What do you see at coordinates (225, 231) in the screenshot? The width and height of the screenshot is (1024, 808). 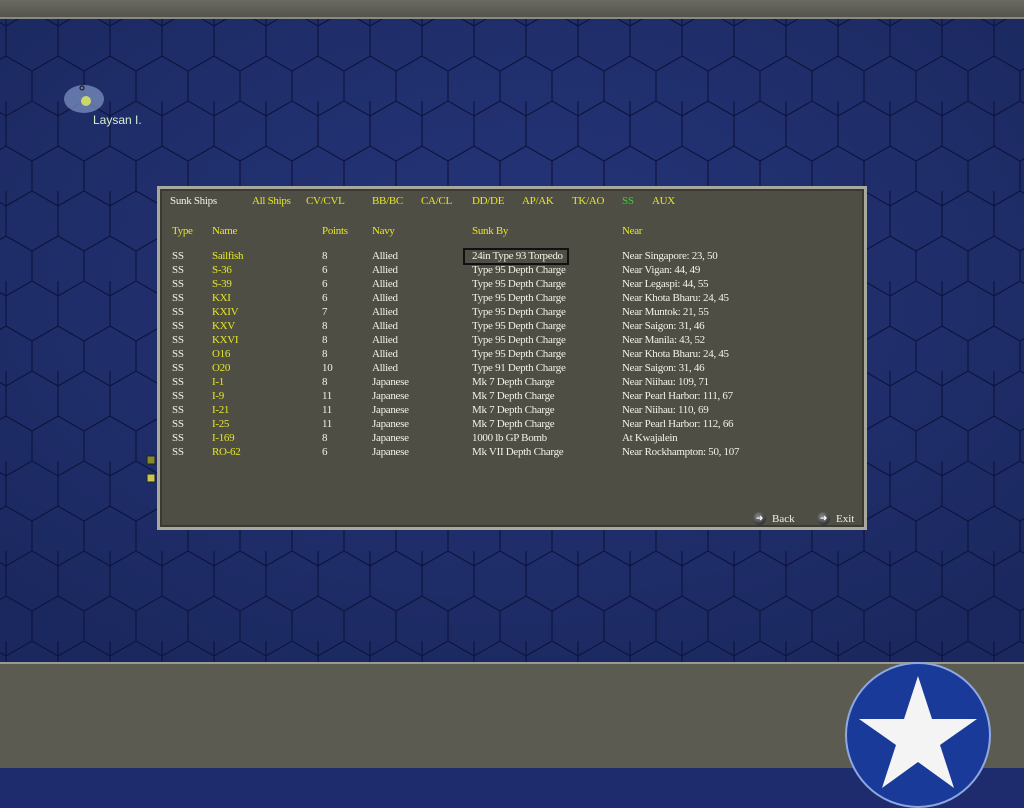 I see `column-header-name: Name` at bounding box center [225, 231].